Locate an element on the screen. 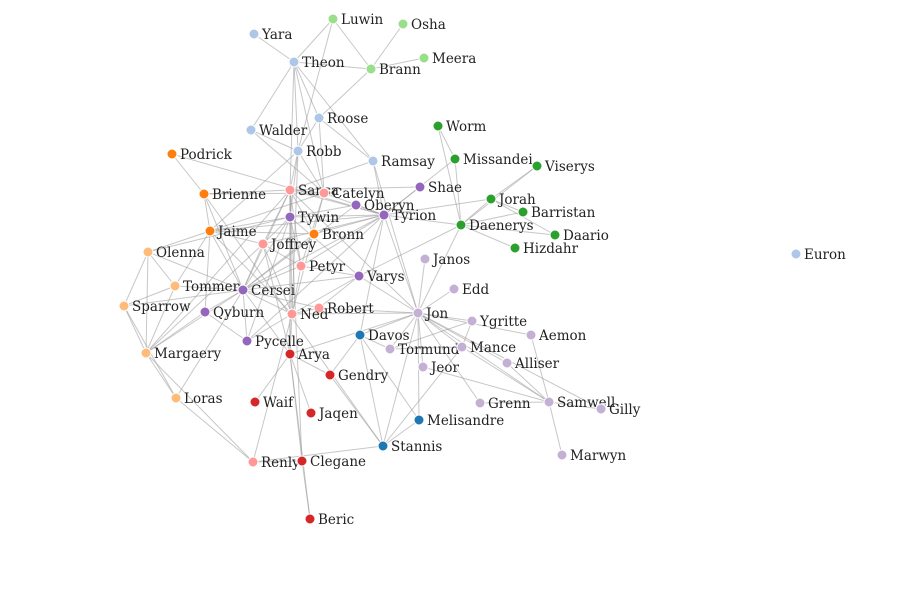 This screenshot has height=599, width=905. node-pycelle: Pycelle is located at coordinates (272, 342).